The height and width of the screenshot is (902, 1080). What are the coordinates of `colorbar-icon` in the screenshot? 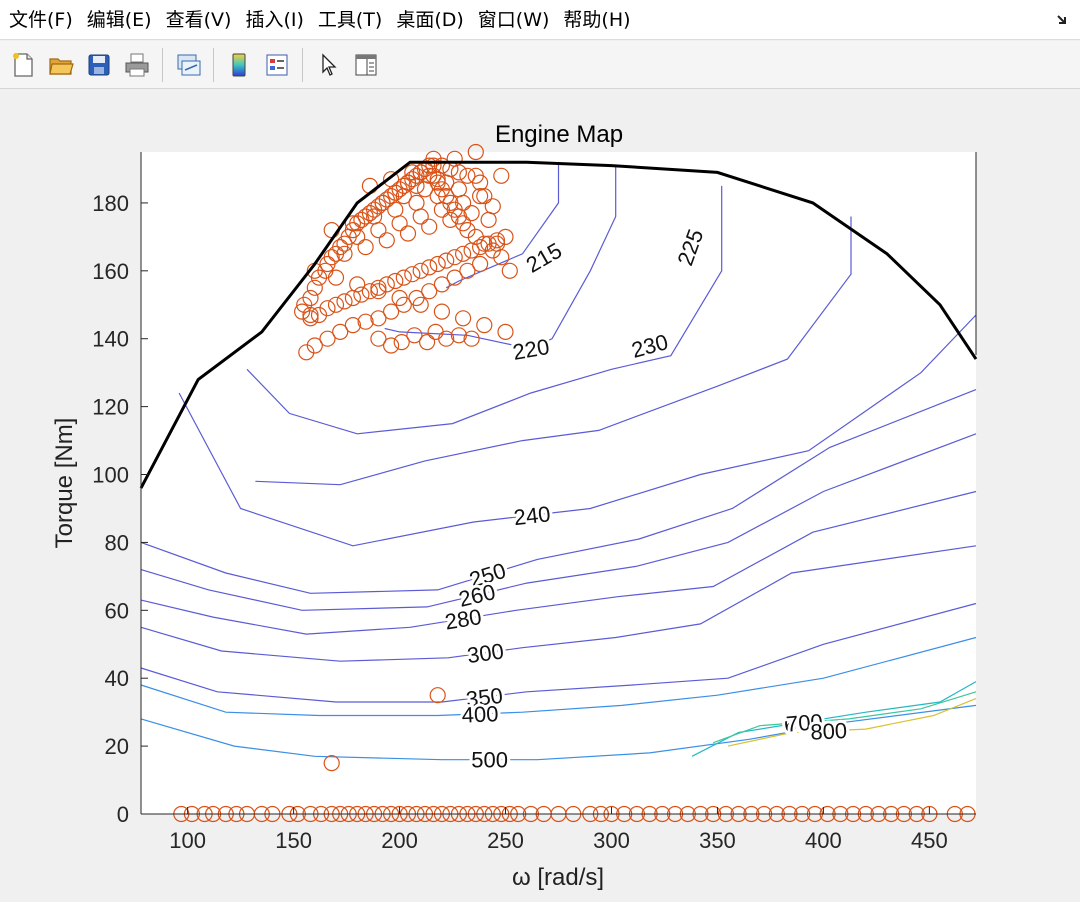 It's located at (239, 64).